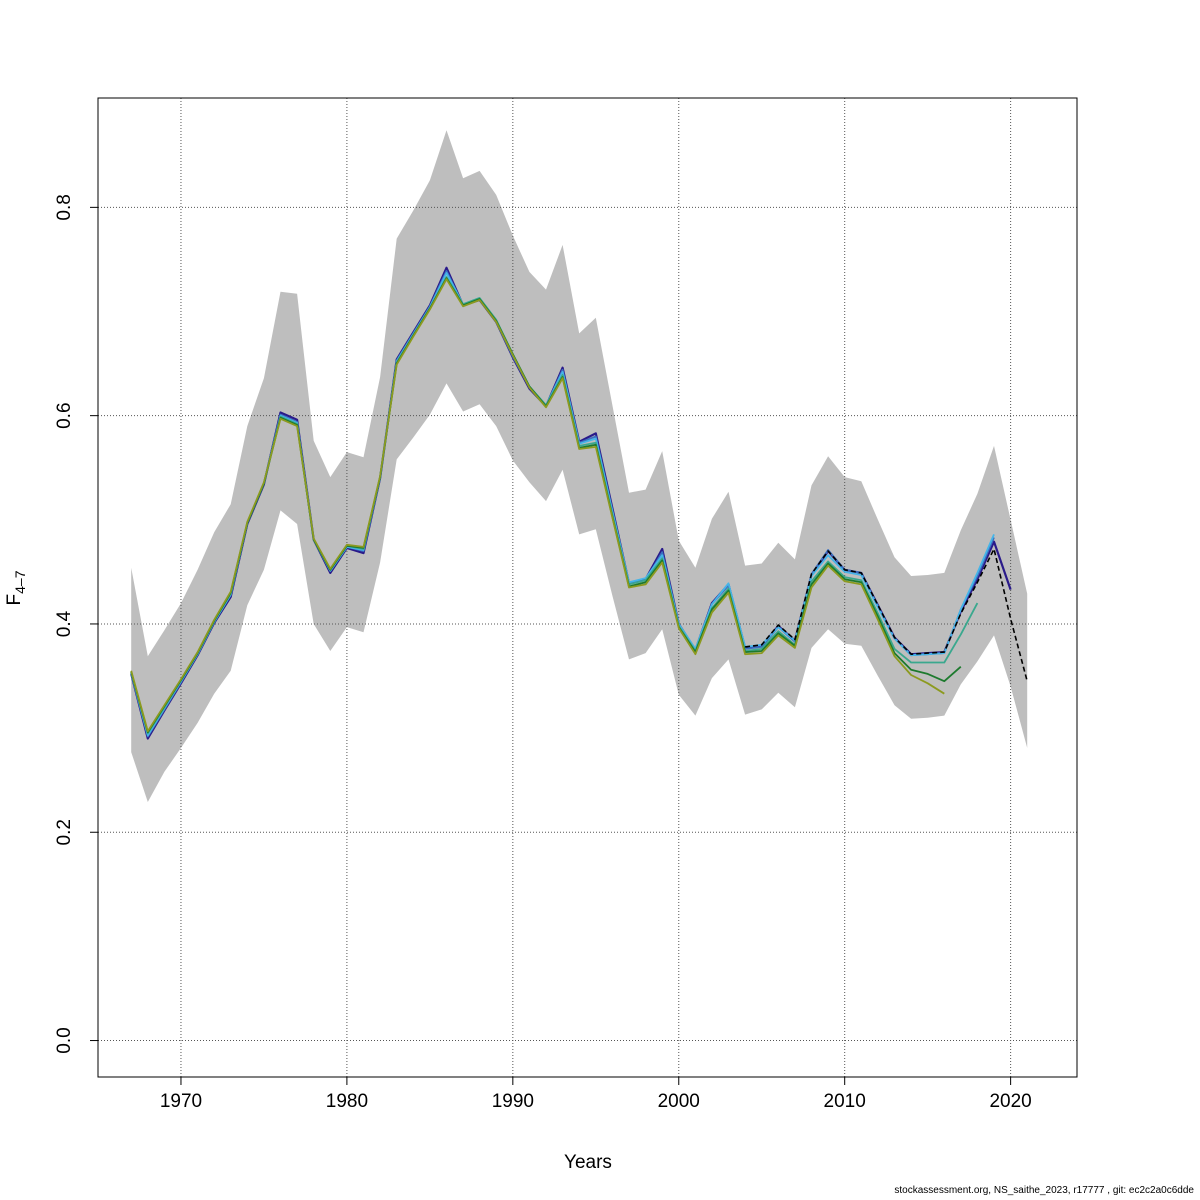 The height and width of the screenshot is (1200, 1200). What do you see at coordinates (679, 1101) in the screenshot?
I see `x-tick-label: 2000` at bounding box center [679, 1101].